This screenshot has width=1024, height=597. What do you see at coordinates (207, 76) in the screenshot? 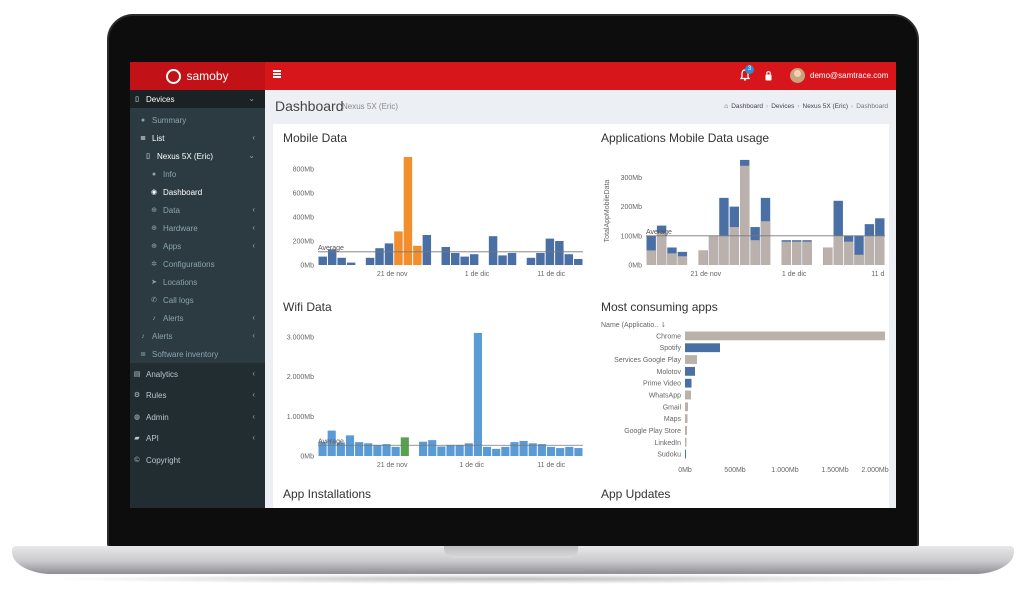
I see `brand-name: samoby` at bounding box center [207, 76].